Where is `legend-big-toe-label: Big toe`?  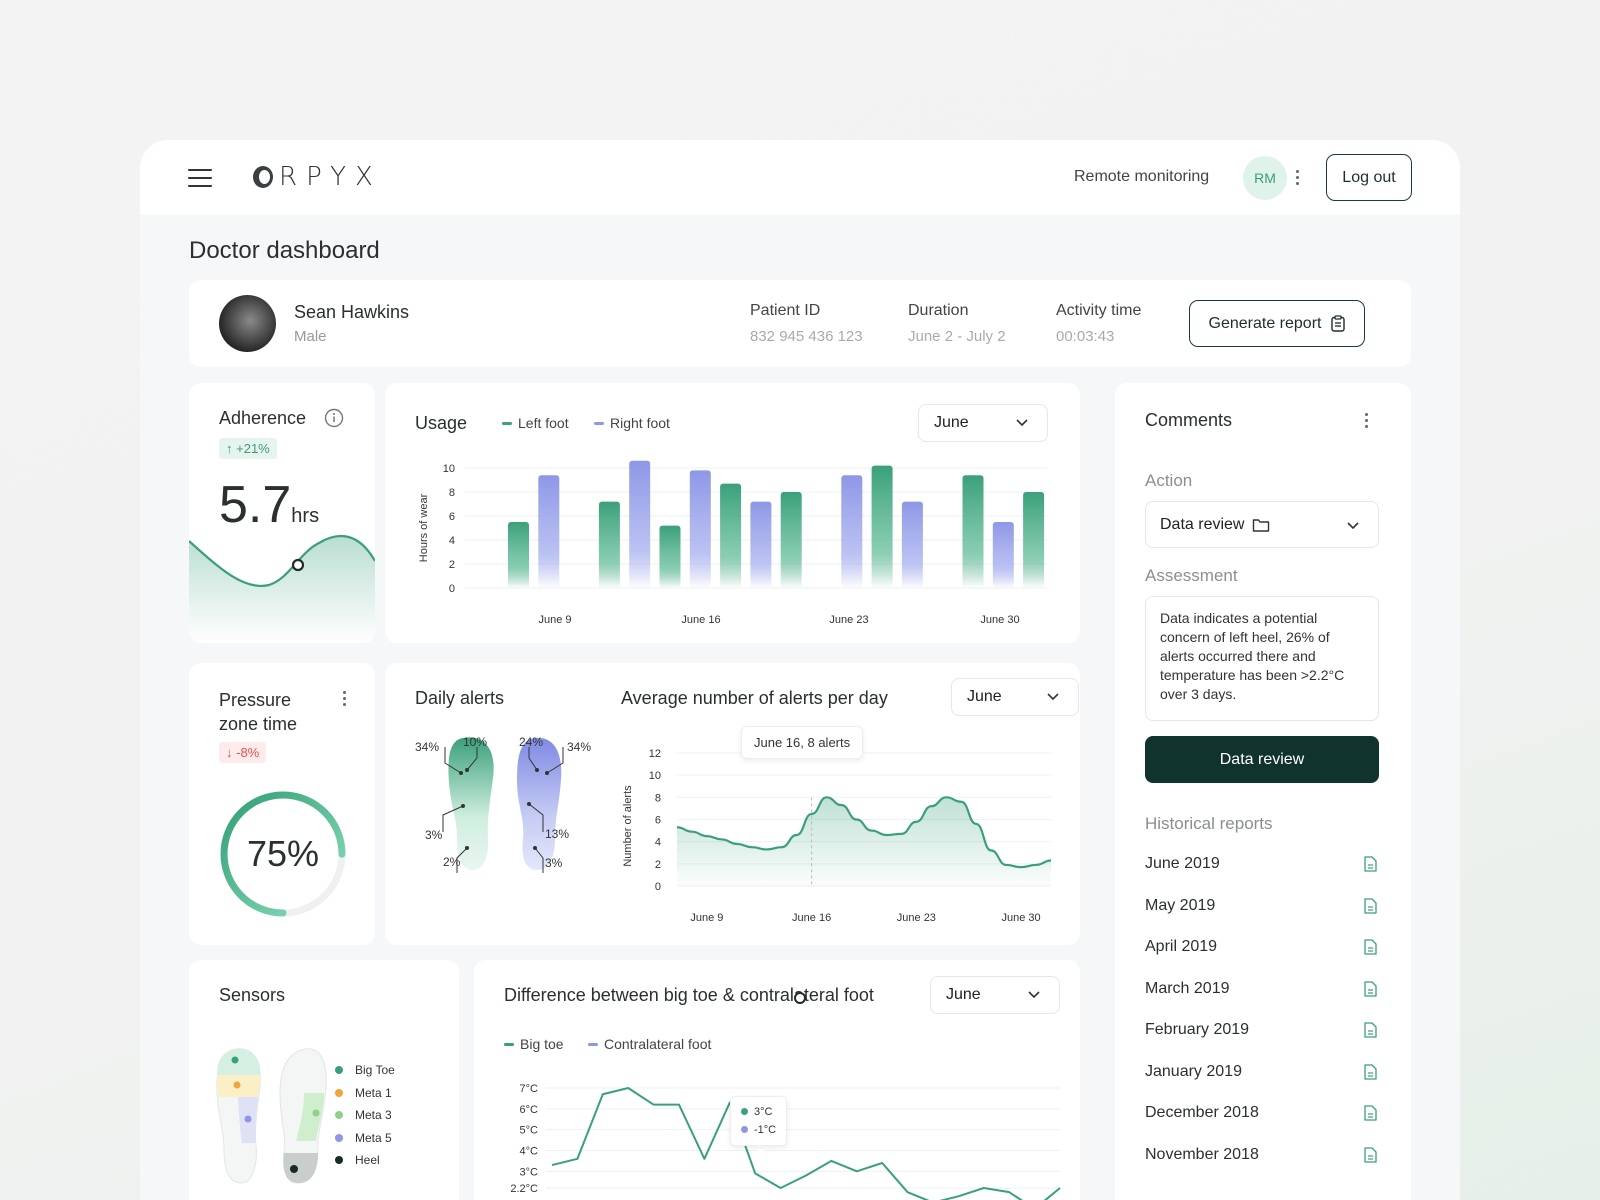
legend-big-toe-label: Big toe is located at coordinates (542, 1044).